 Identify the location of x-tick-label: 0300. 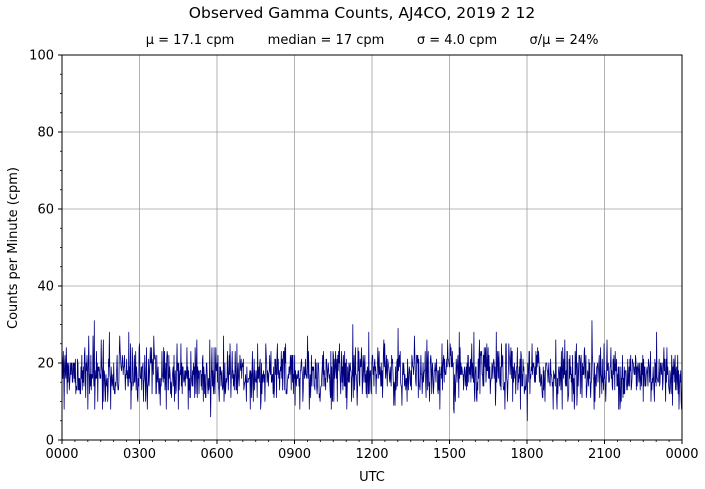
(139, 454).